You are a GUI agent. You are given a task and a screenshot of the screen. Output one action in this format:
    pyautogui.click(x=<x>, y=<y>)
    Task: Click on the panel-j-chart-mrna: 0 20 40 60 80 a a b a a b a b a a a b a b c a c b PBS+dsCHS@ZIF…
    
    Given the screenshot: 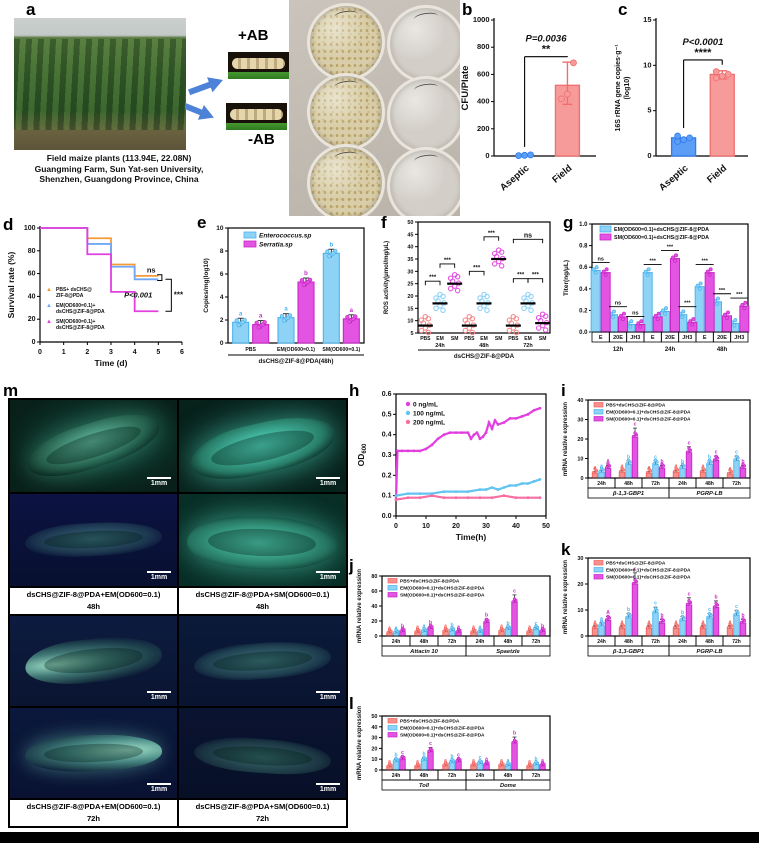 What is the action you would take?
    pyautogui.click(x=455, y=631)
    